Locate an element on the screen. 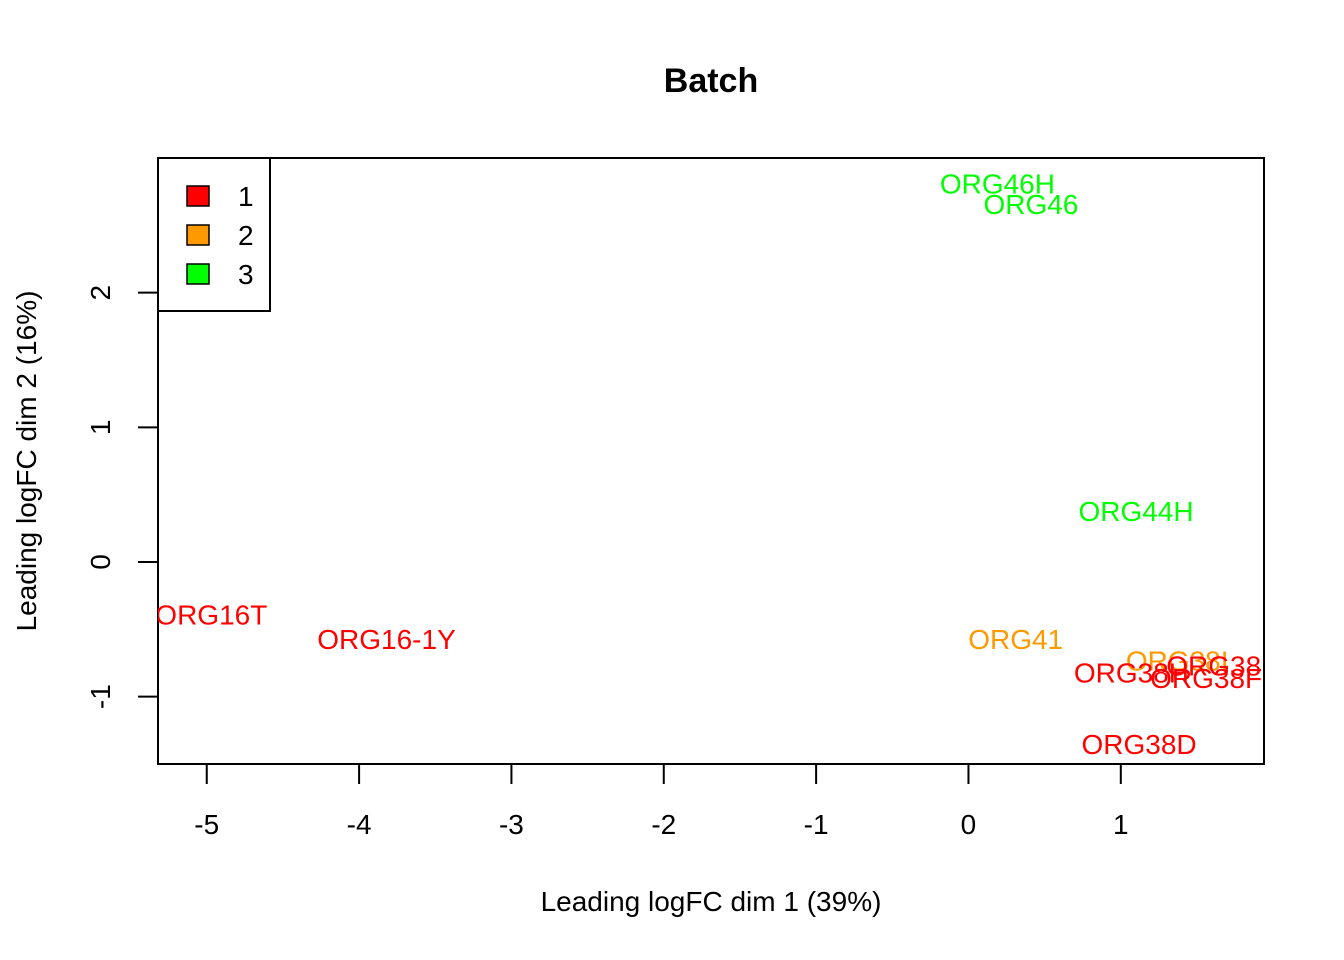 The width and height of the screenshot is (1344, 960). x-tick-label: 0 is located at coordinates (969, 824).